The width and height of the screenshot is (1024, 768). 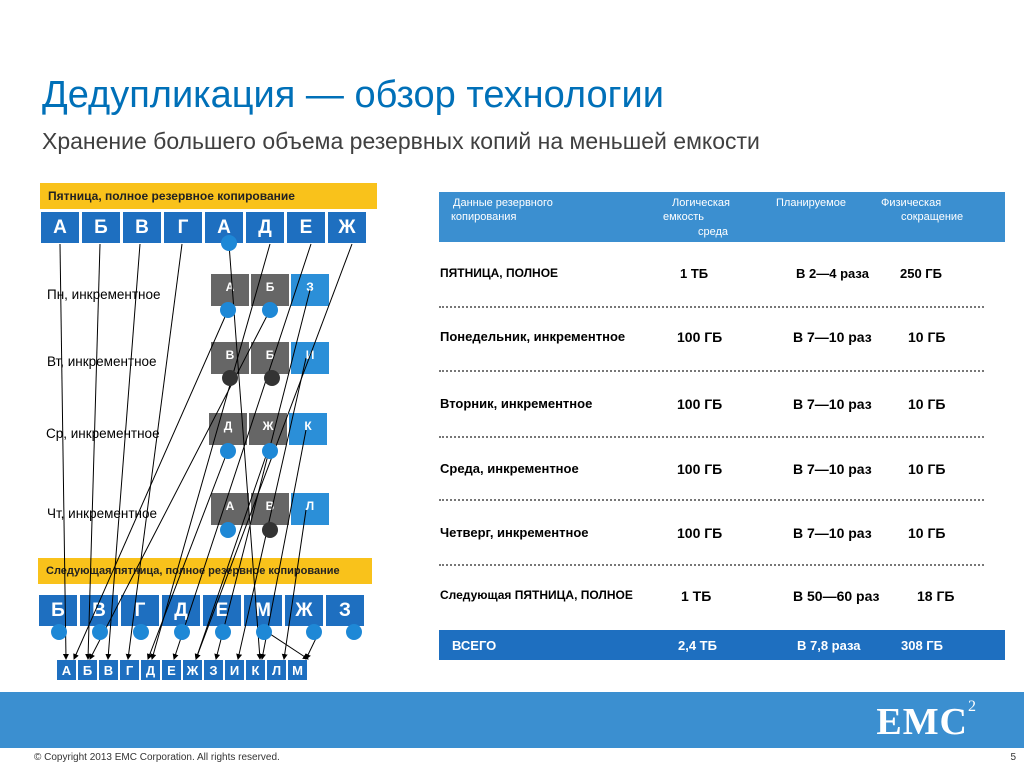 I want to click on friday-block: В, so click(x=142, y=227).